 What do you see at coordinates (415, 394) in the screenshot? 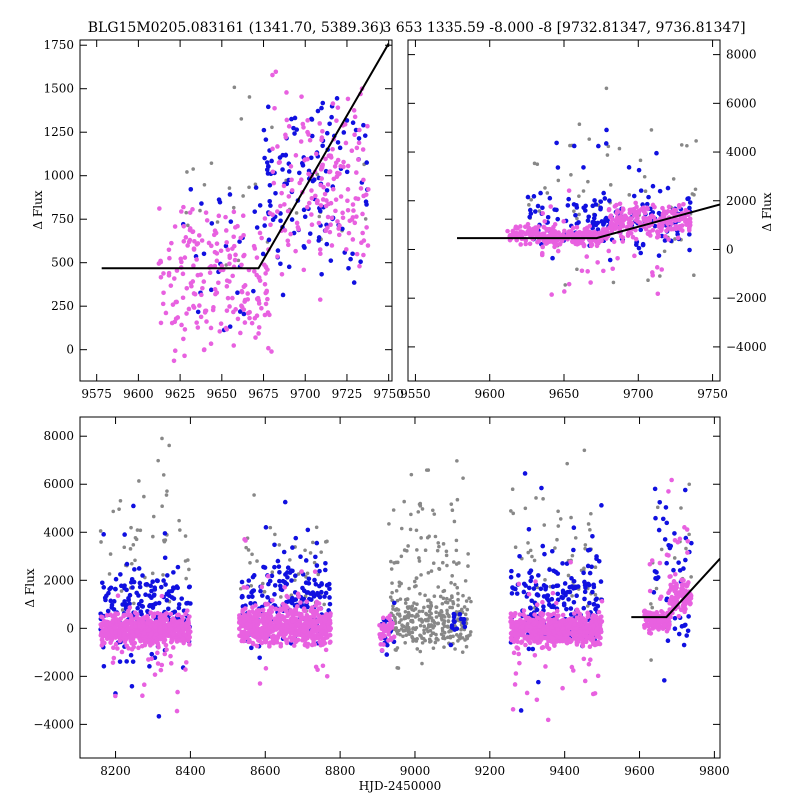
I see `x-tick-label: 9550` at bounding box center [415, 394].